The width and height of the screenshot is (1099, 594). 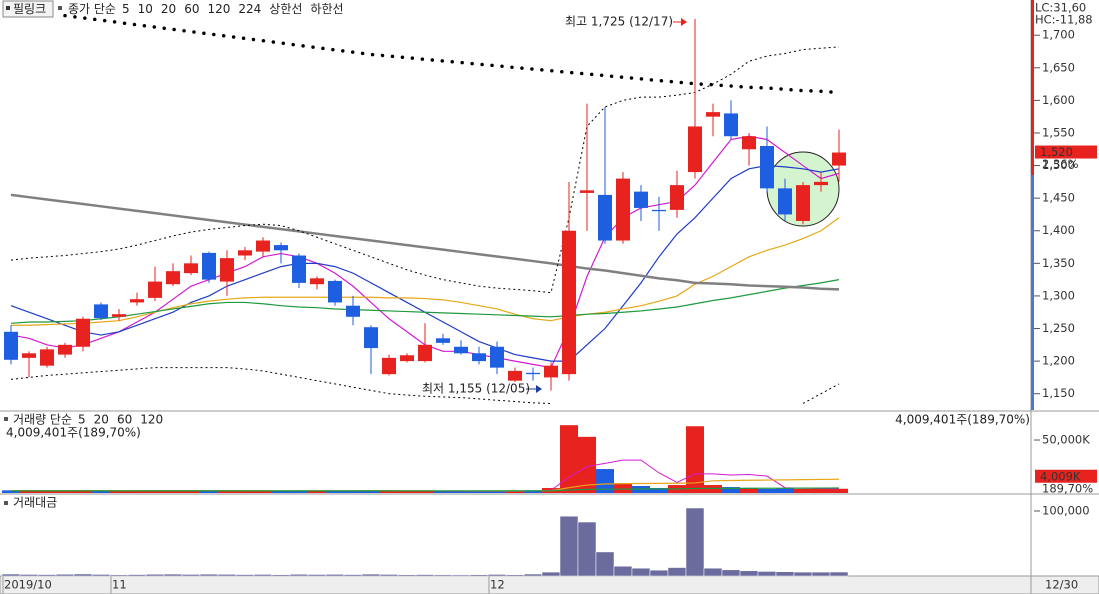 What do you see at coordinates (119, 585) in the screenshot?
I see `x-tick-label: 11` at bounding box center [119, 585].